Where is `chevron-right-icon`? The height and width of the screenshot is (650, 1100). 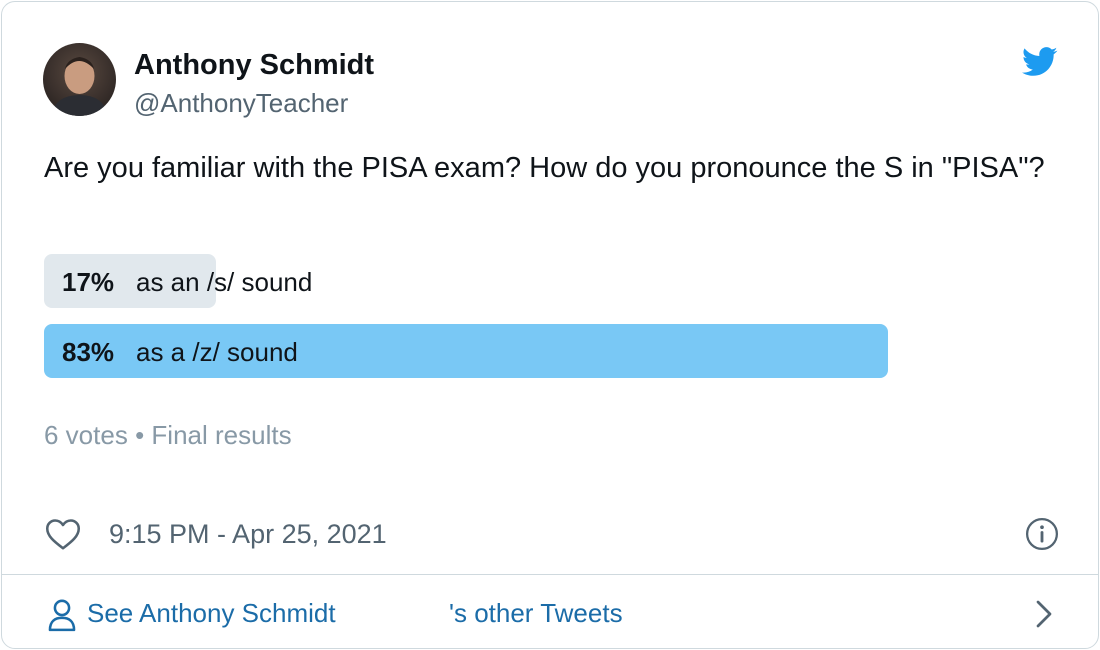 chevron-right-icon is located at coordinates (1044, 614).